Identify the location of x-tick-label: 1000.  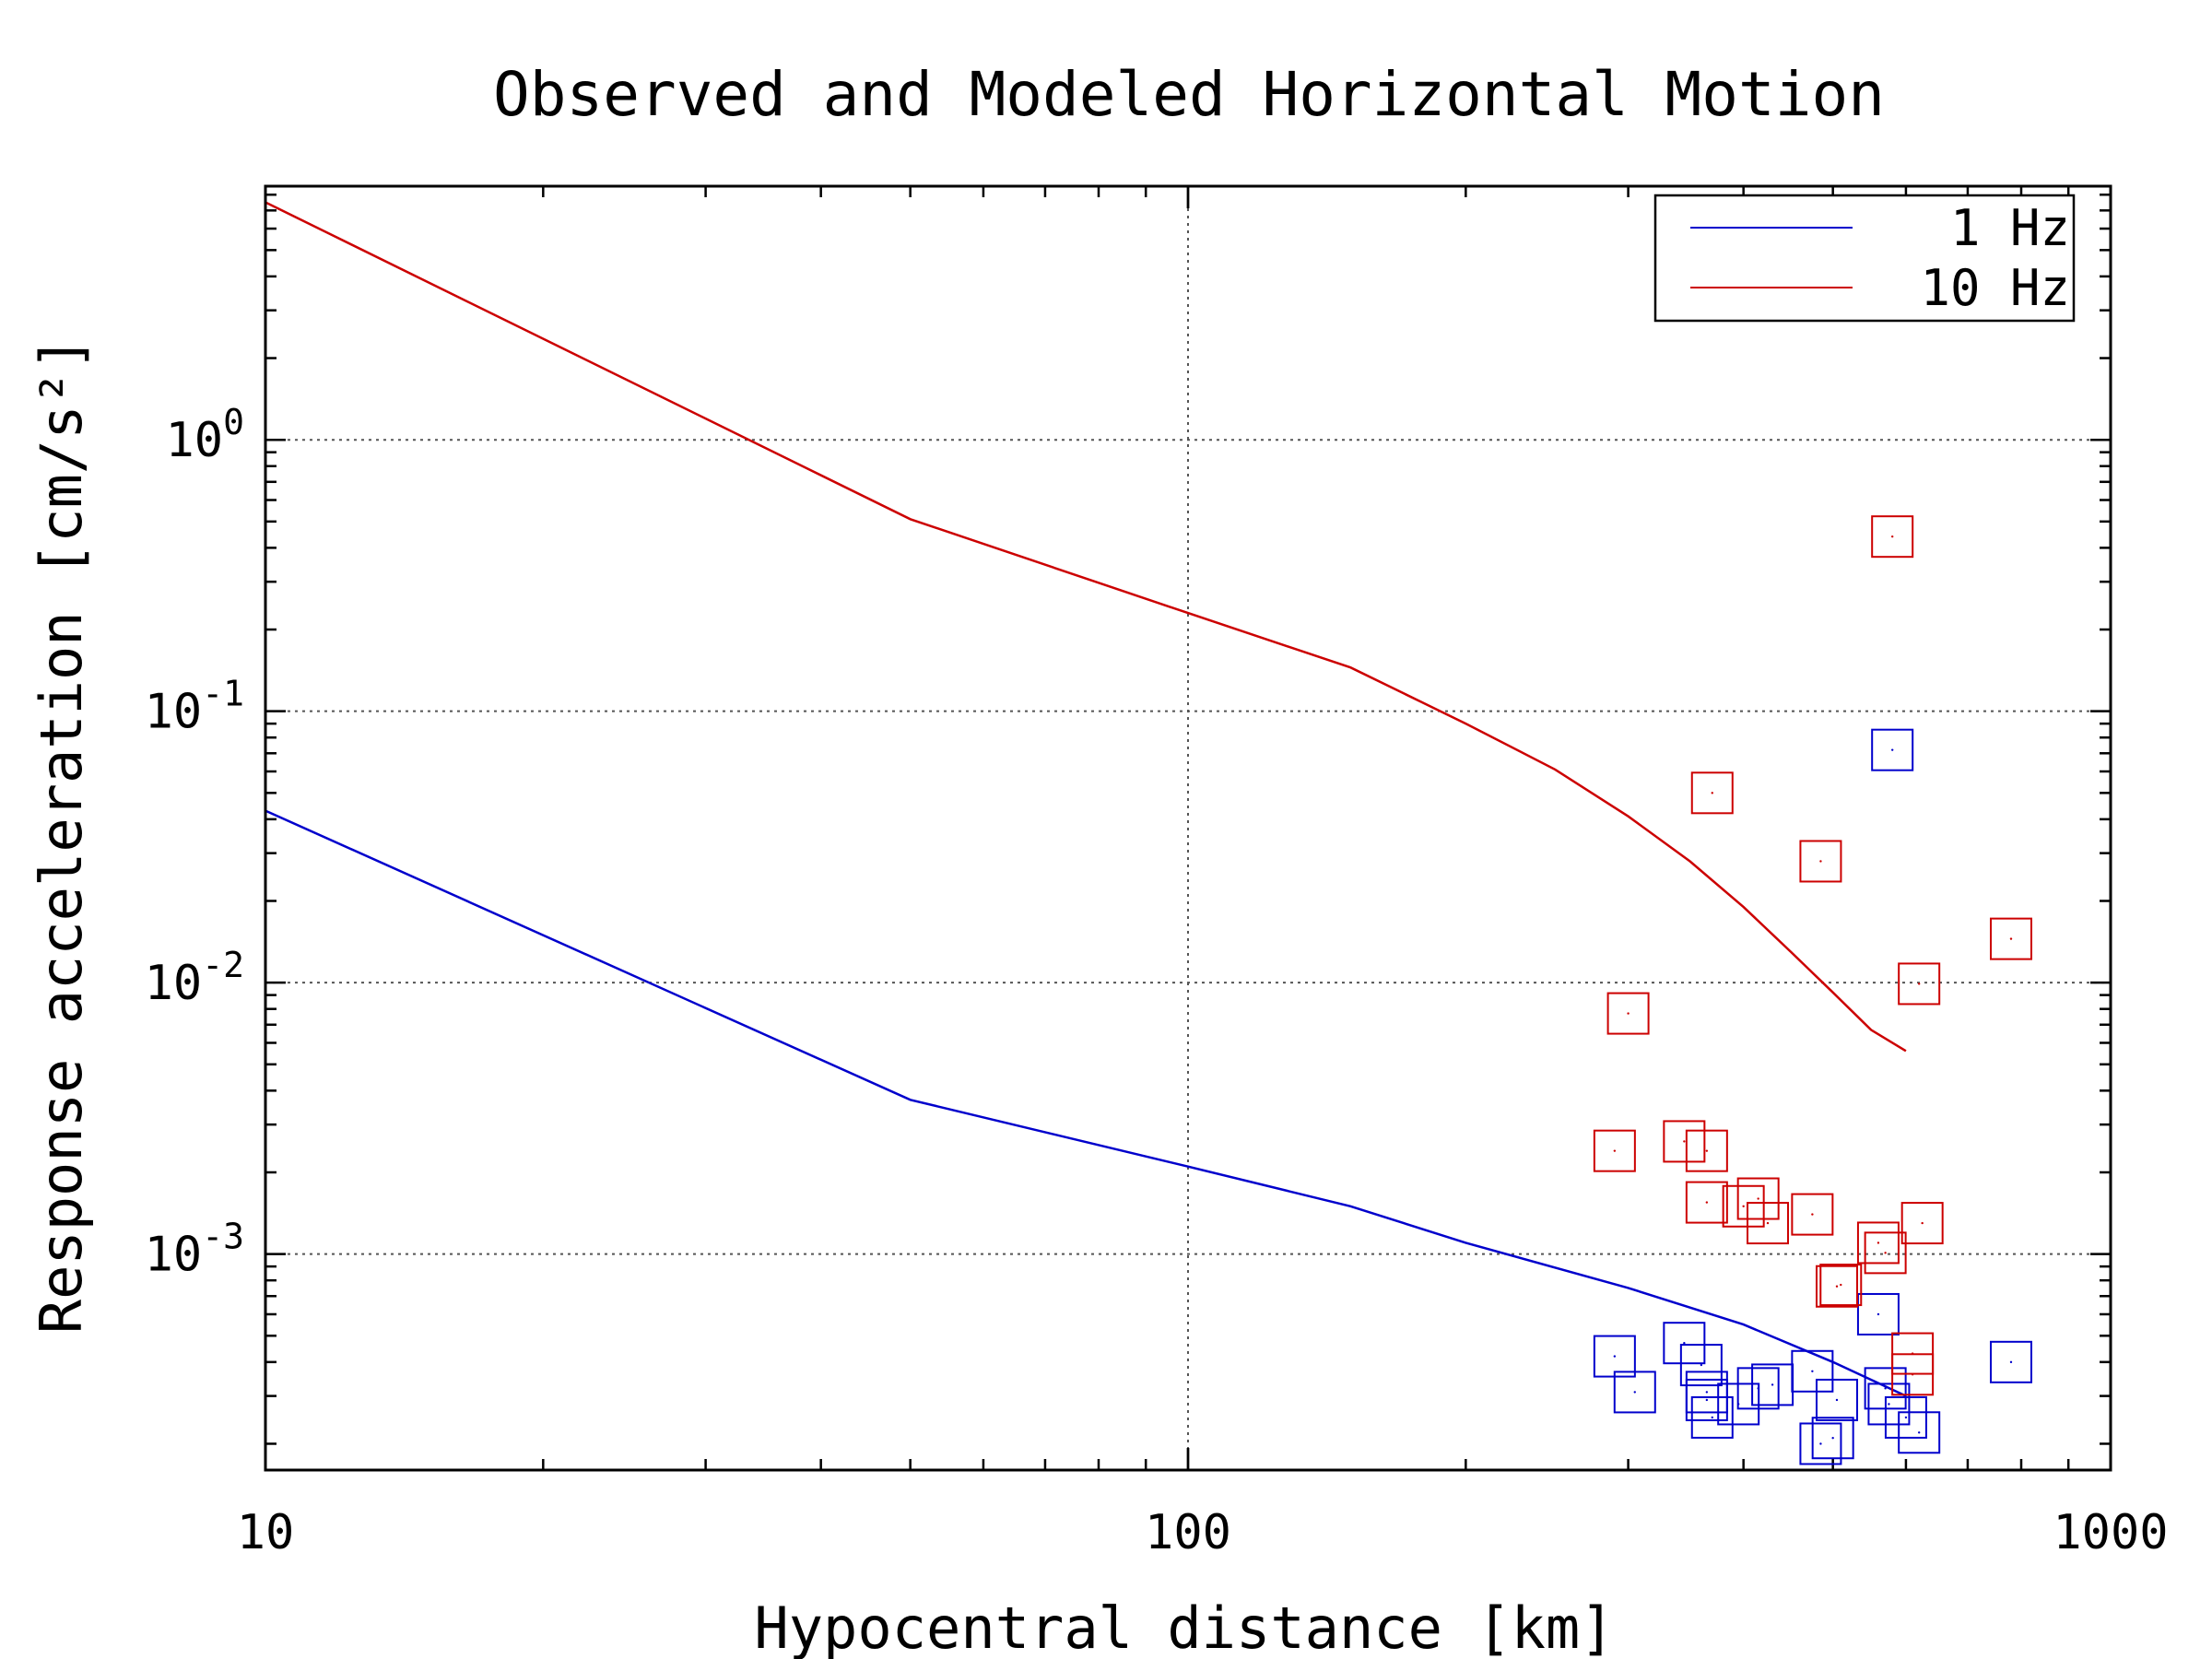
(2110, 1532).